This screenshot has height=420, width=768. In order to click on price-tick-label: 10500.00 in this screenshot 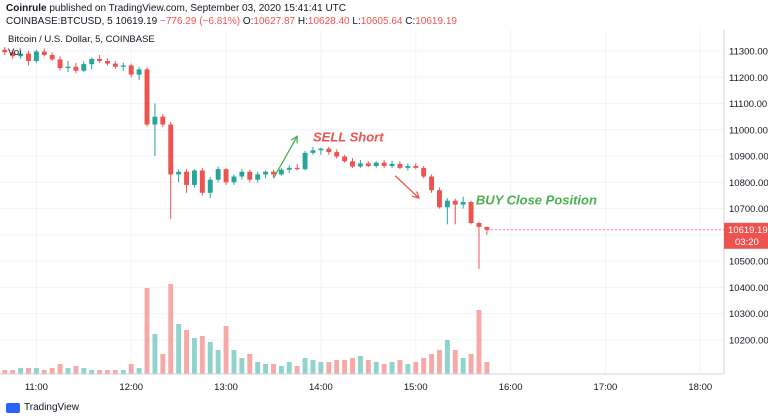, I will do `click(748, 262)`.